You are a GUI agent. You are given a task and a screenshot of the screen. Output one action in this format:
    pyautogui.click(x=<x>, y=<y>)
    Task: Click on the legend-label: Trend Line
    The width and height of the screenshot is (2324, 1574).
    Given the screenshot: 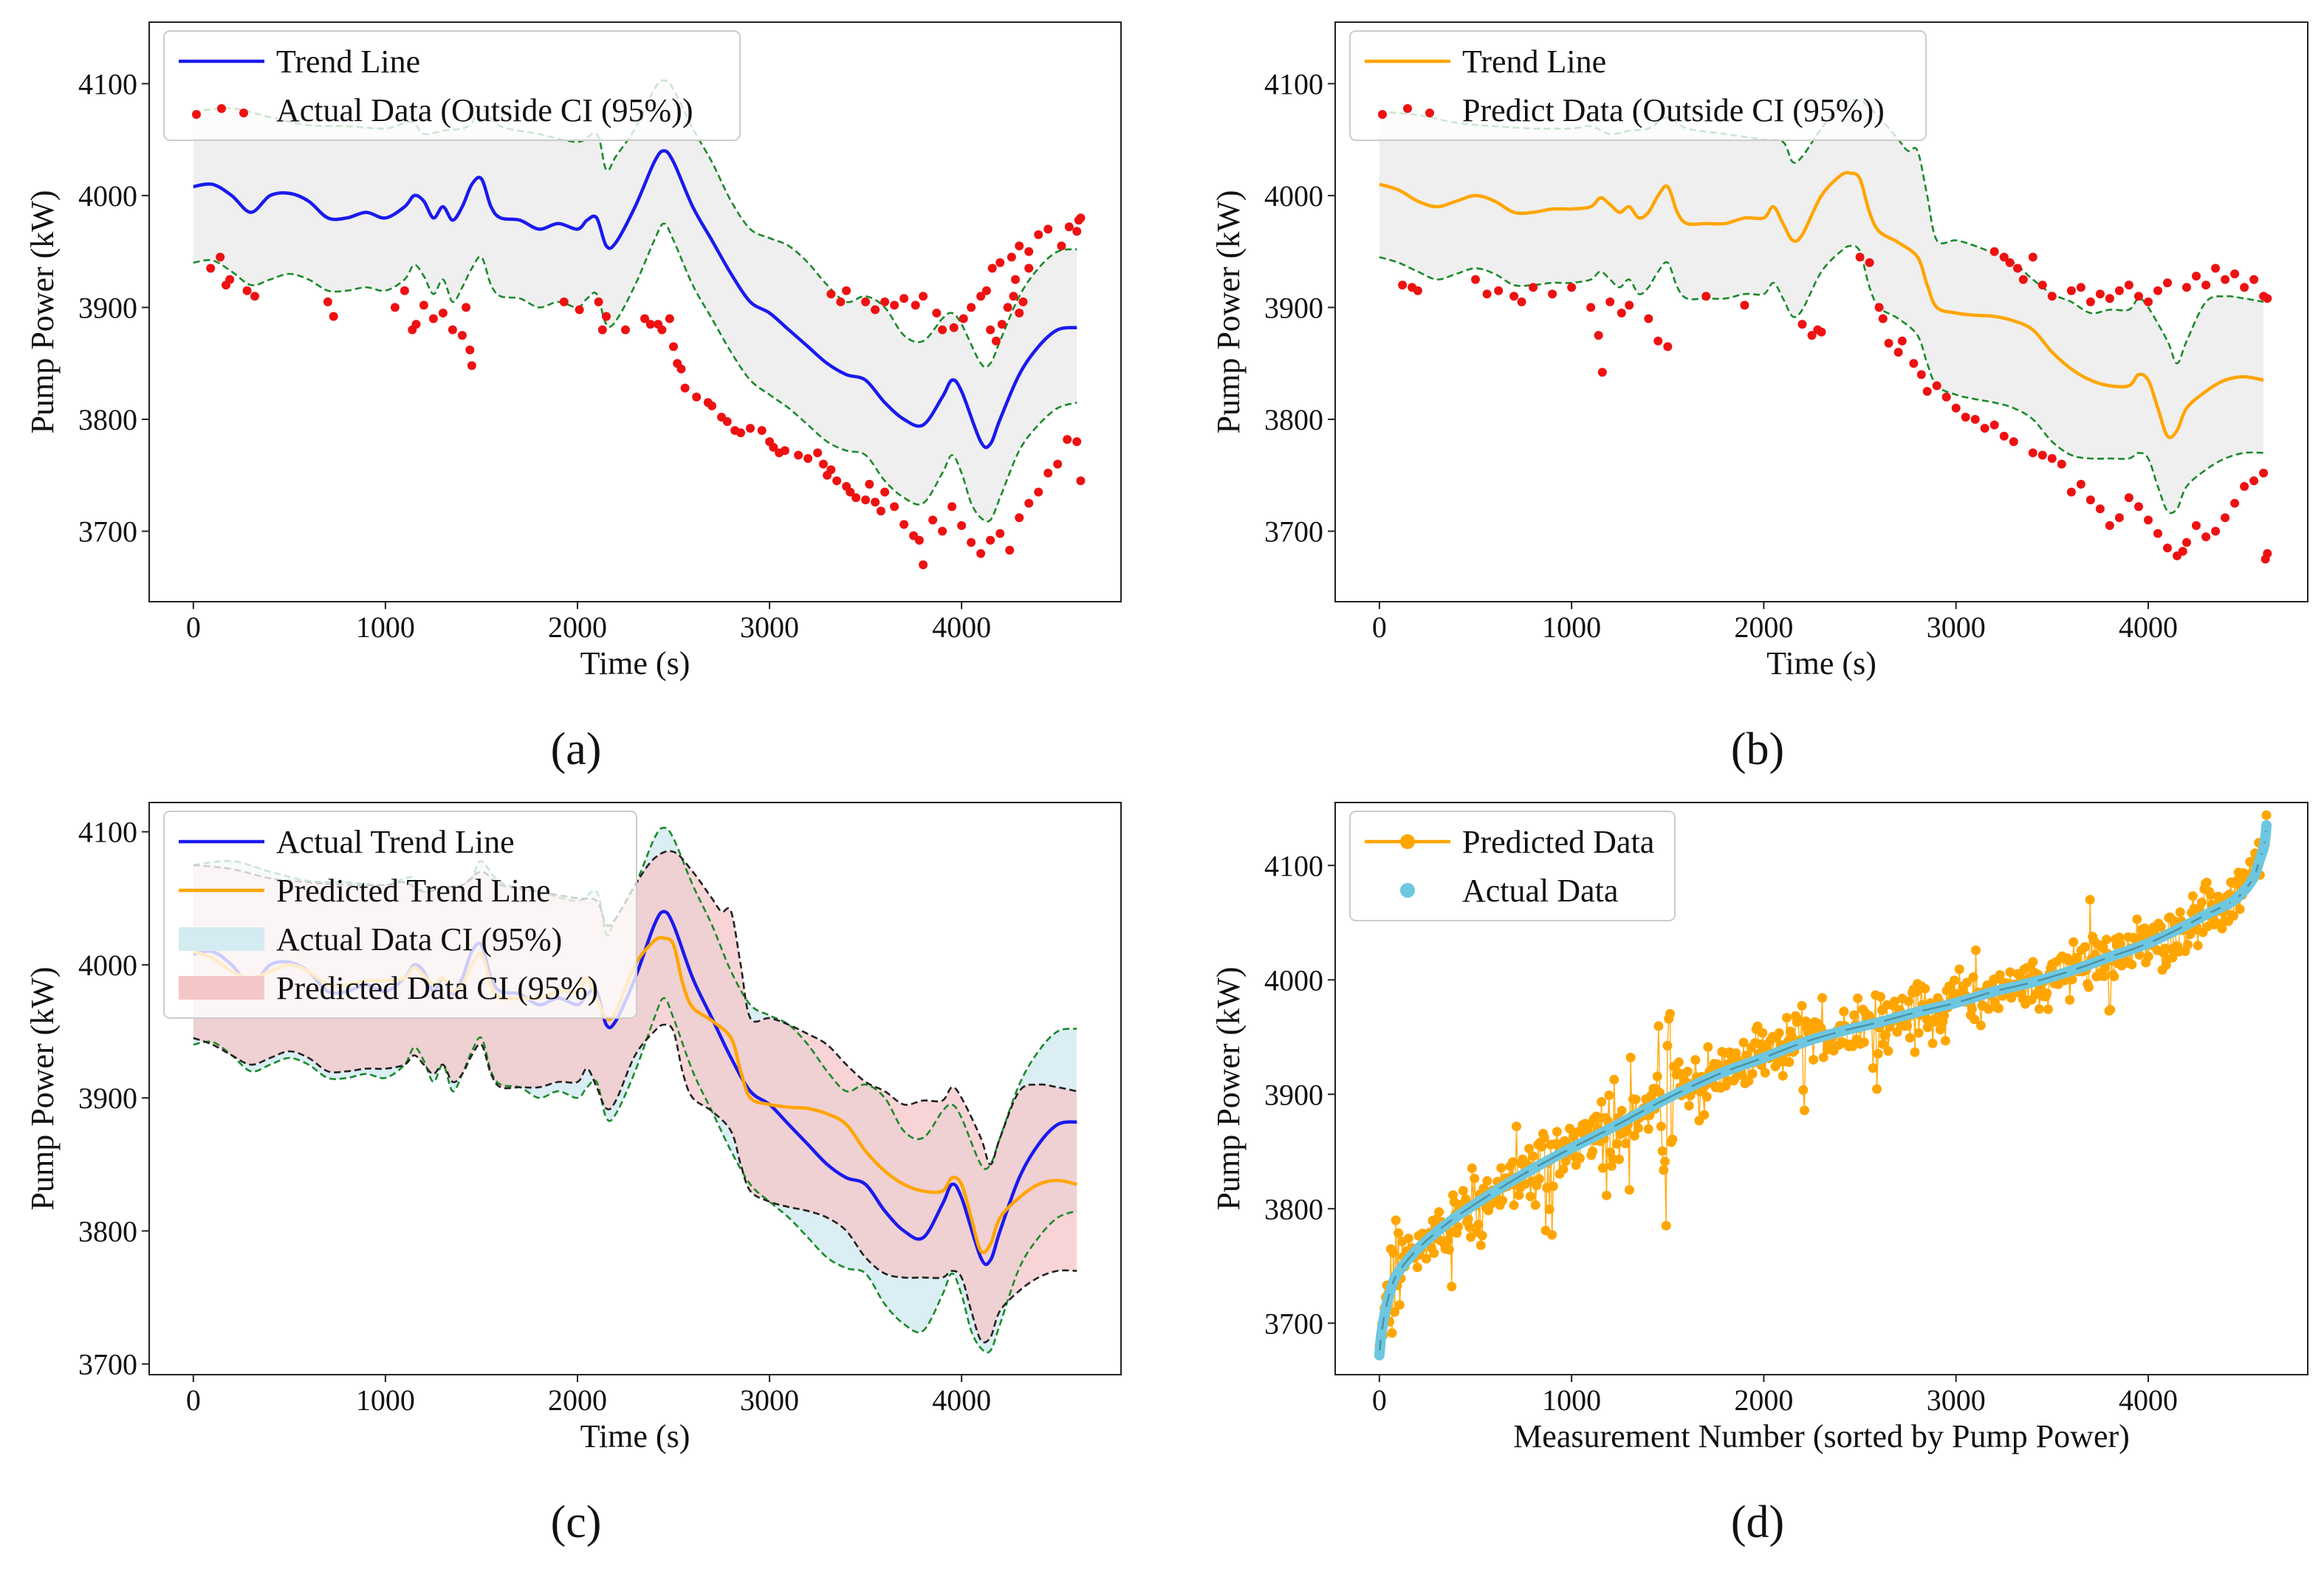 What is the action you would take?
    pyautogui.click(x=1534, y=62)
    